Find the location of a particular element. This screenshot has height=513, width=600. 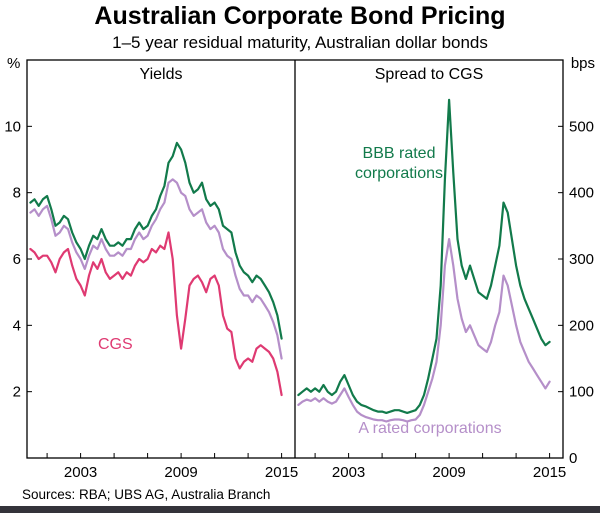

y-axis-label-right: 100 is located at coordinates (581, 392).